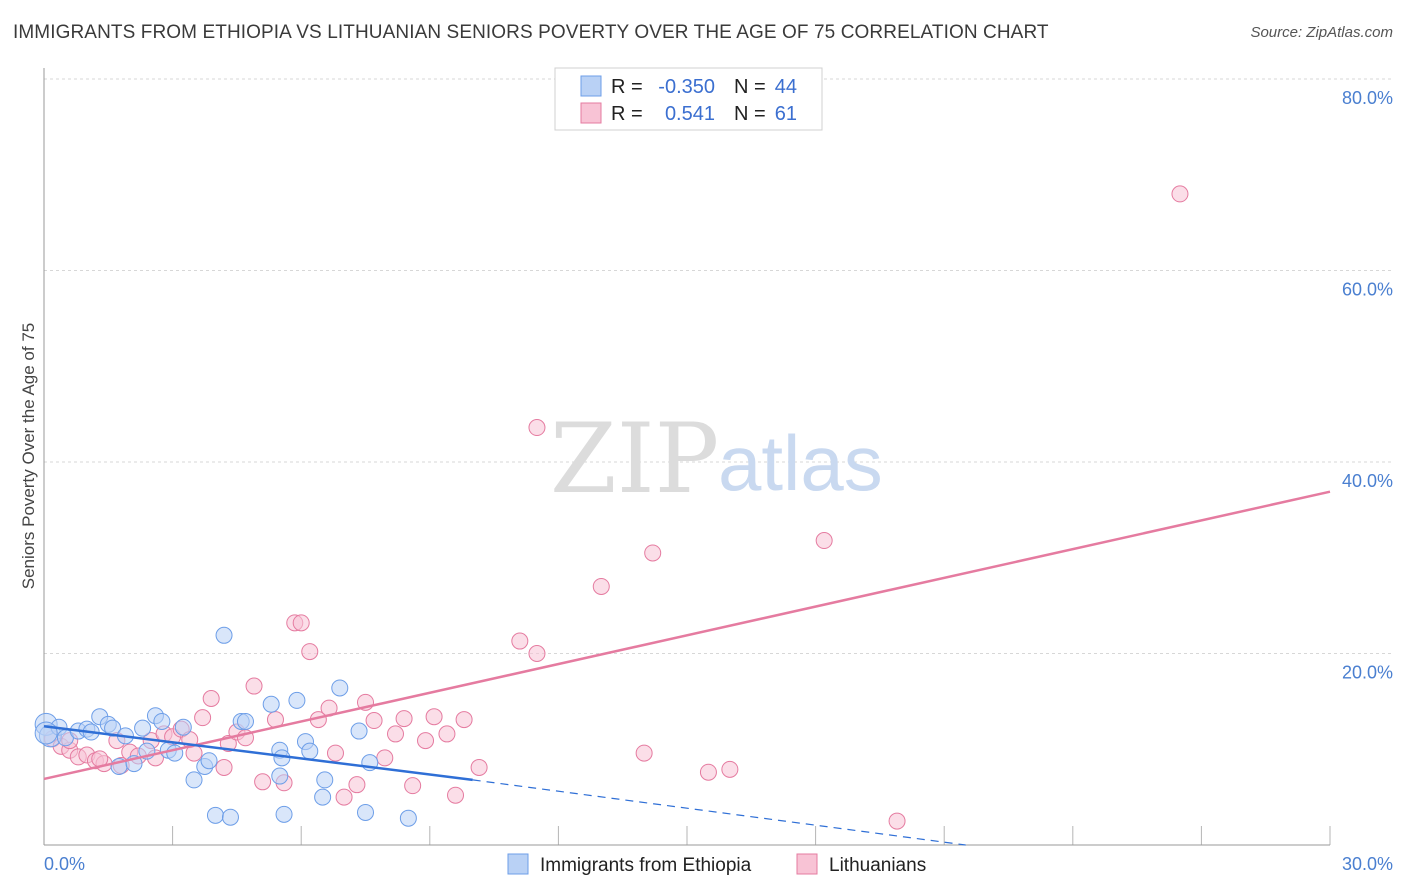  I want to click on legend-swatch-lithuanians, so click(591, 113).